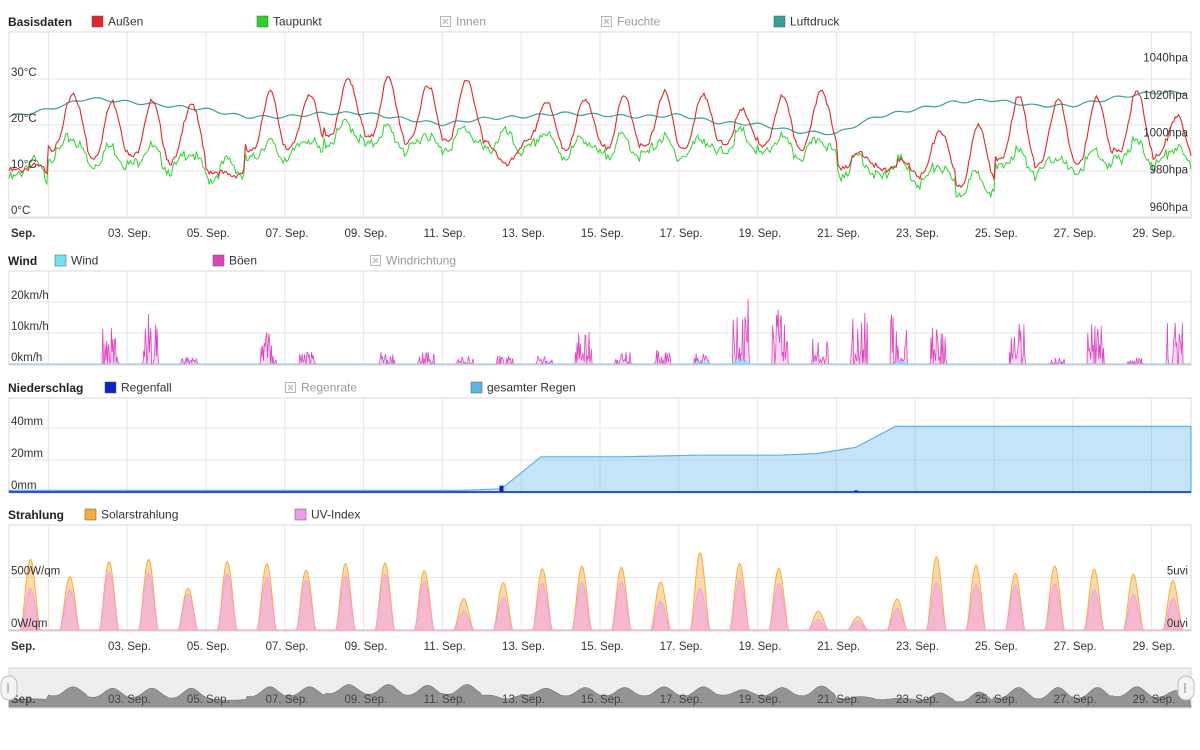  I want to click on wind-plot-area, so click(600, 332).